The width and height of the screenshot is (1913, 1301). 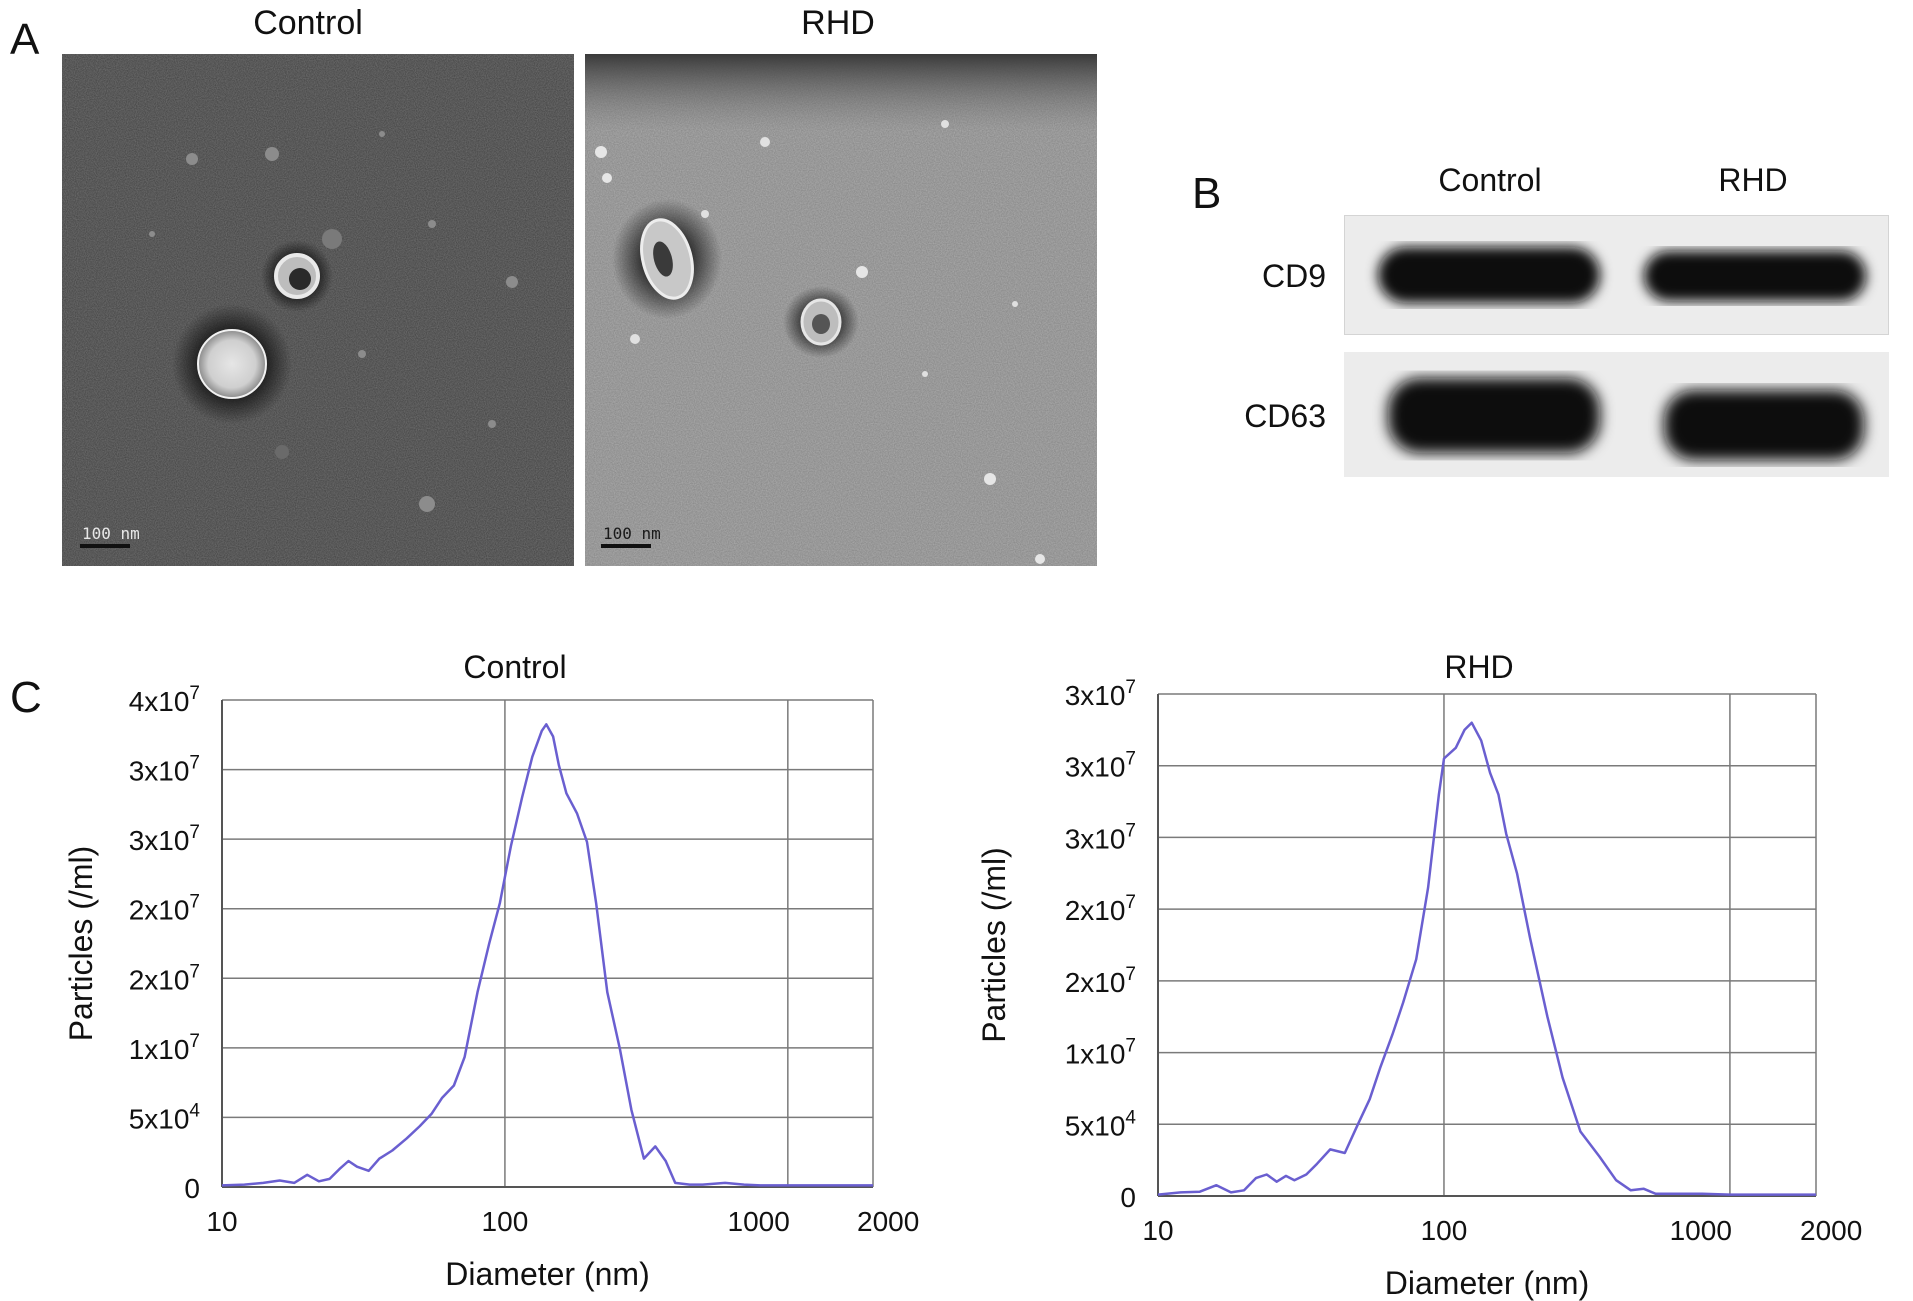 I want to click on wb-row-label-cd63: CD63, so click(x=1285, y=416).